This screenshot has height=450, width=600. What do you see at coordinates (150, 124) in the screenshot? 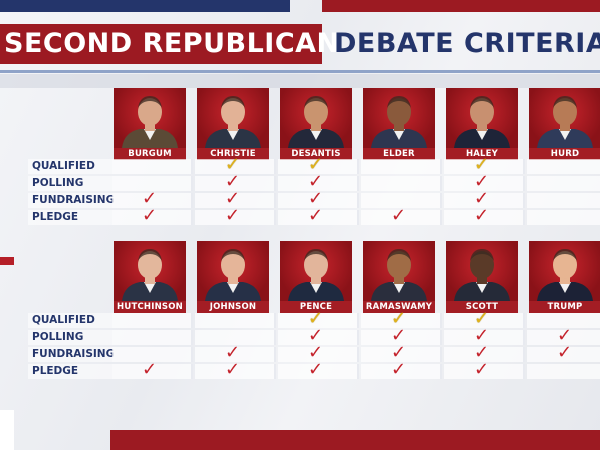
I see `candidate-card: BURGUM` at bounding box center [150, 124].